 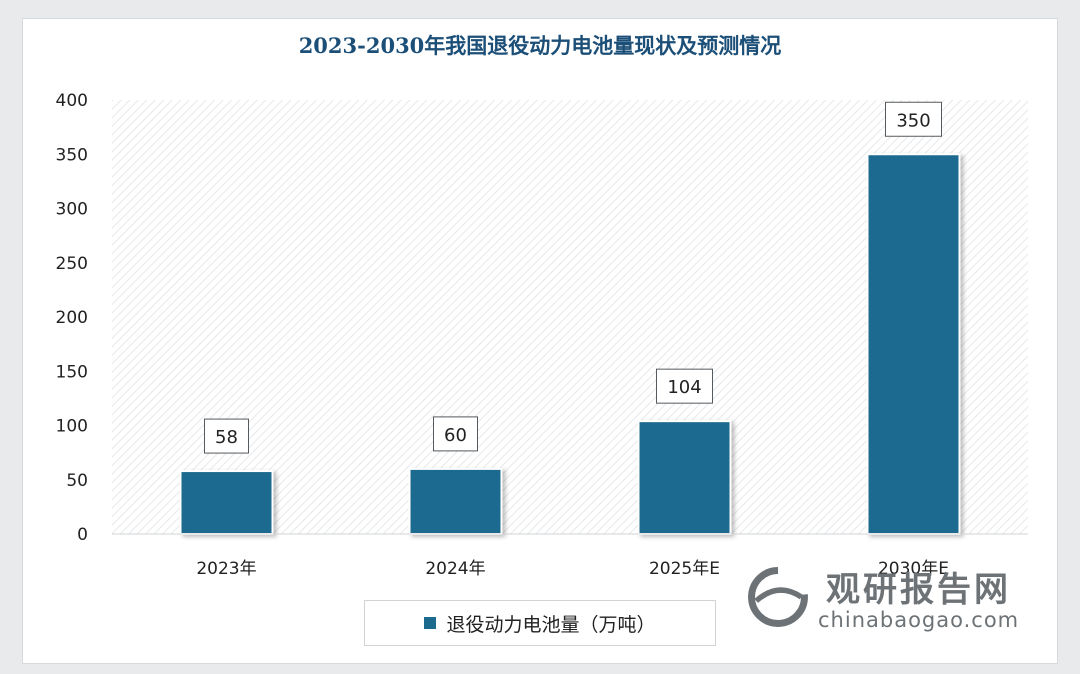 I want to click on watermark-corner-logo-icon, so click(x=778, y=597).